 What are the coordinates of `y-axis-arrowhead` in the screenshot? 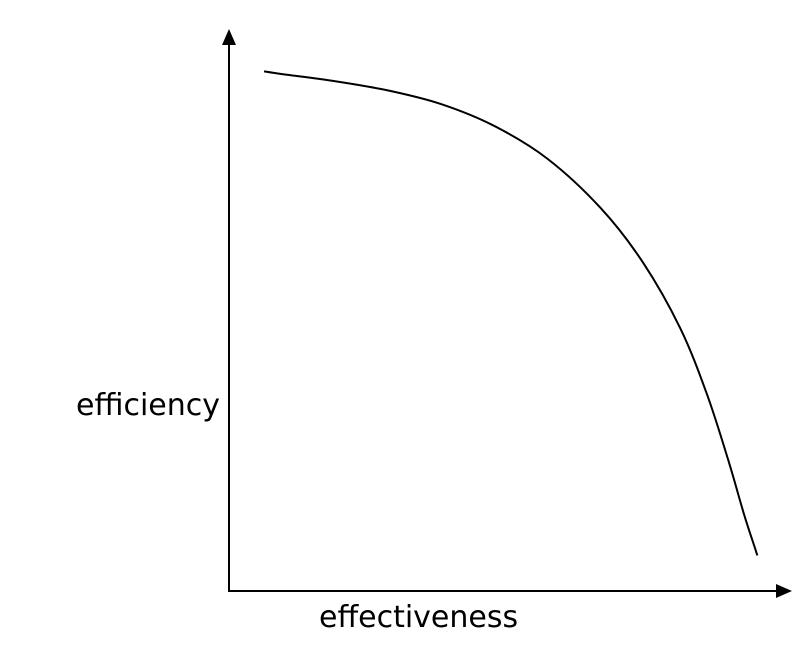 It's located at (229, 37).